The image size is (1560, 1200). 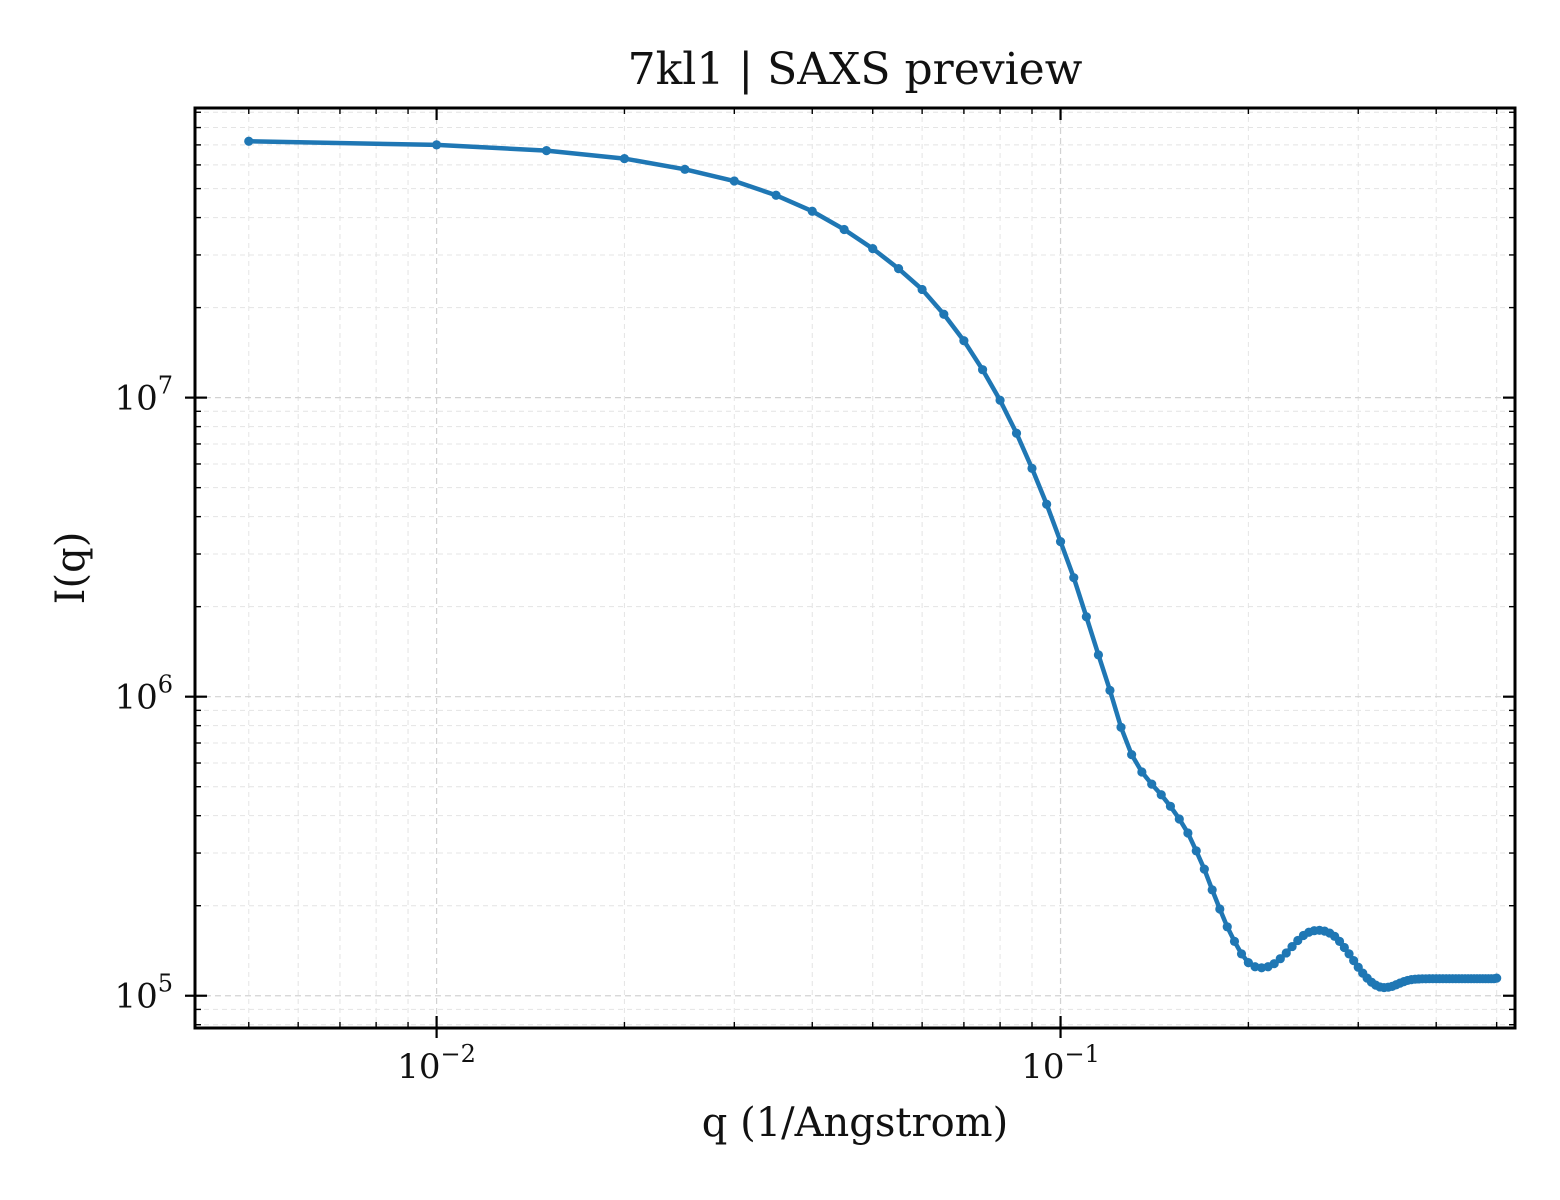 I want to click on y-tick-label: 10⁶, so click(x=143, y=694).